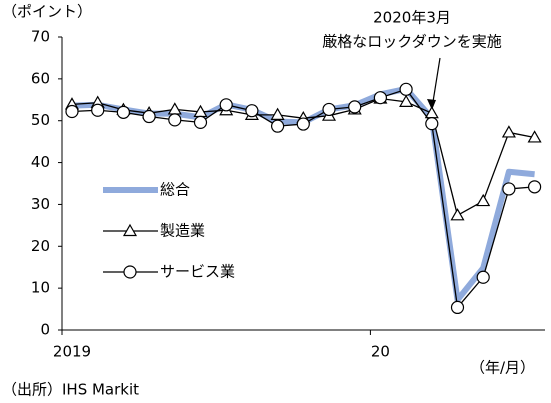 This screenshot has height=403, width=551. What do you see at coordinates (502, 368) in the screenshot?
I see `x-axis-label: （年/月）` at bounding box center [502, 368].